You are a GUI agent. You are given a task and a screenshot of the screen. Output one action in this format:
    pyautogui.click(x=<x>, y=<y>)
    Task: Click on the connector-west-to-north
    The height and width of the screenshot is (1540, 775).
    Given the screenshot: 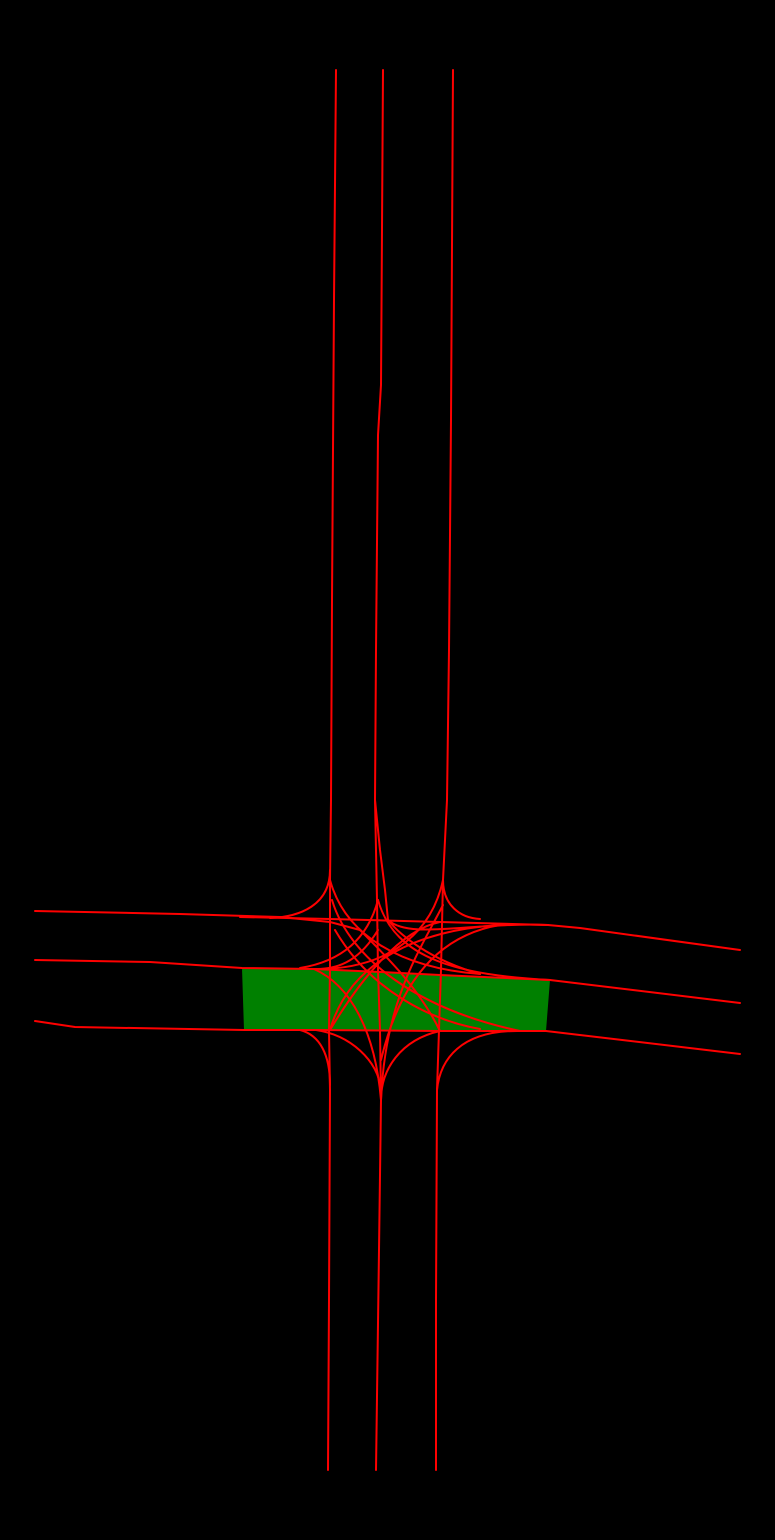 What is the action you would take?
    pyautogui.click(x=339, y=934)
    